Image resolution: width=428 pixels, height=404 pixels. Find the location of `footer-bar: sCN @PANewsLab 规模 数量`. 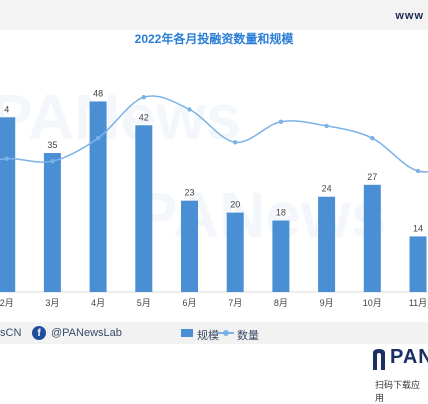

footer-bar: sCN @PANewsLab 规模 数量 is located at coordinates (214, 333).